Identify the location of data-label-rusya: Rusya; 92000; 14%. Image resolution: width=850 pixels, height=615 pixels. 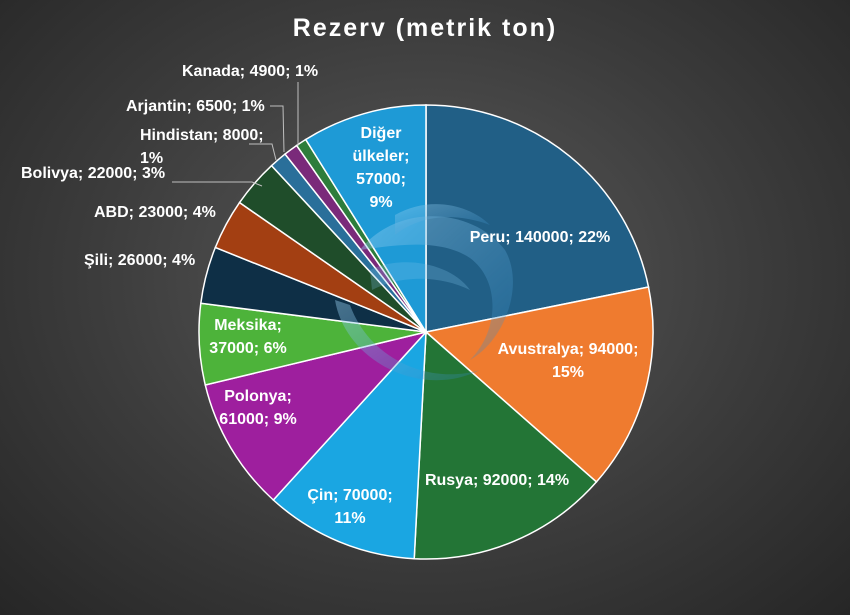
(497, 480).